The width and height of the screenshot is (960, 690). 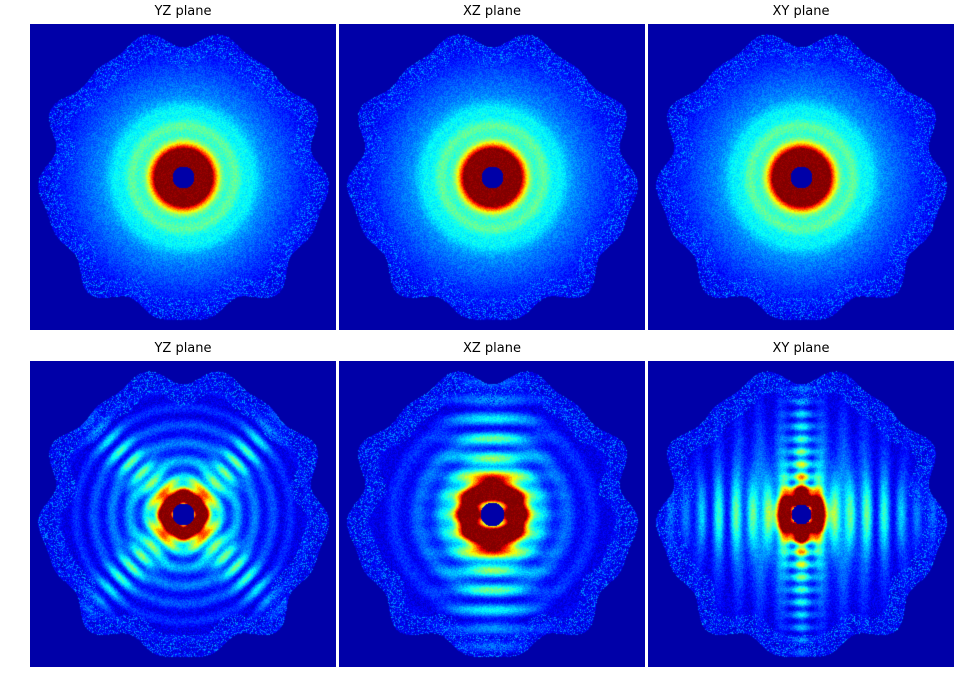 I want to click on panel-title-6: XY plane, so click(x=801, y=348).